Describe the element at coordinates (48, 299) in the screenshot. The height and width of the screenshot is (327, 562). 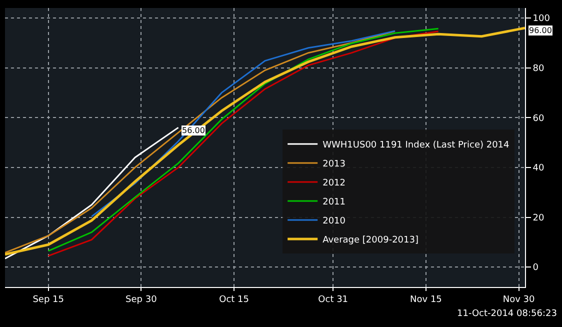
I see `x-tick-label: Sep 15` at that location.